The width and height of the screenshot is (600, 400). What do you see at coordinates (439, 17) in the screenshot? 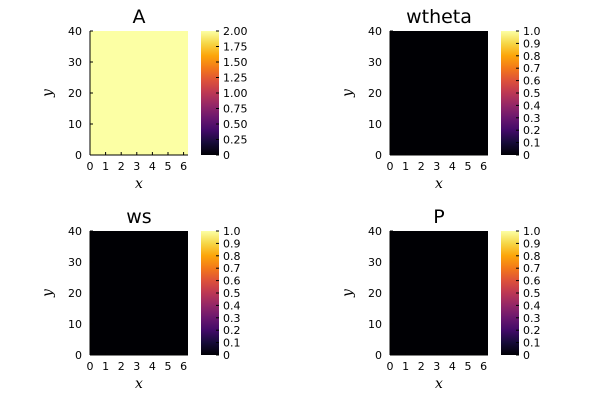
I see `panel-title: wtheta` at bounding box center [439, 17].